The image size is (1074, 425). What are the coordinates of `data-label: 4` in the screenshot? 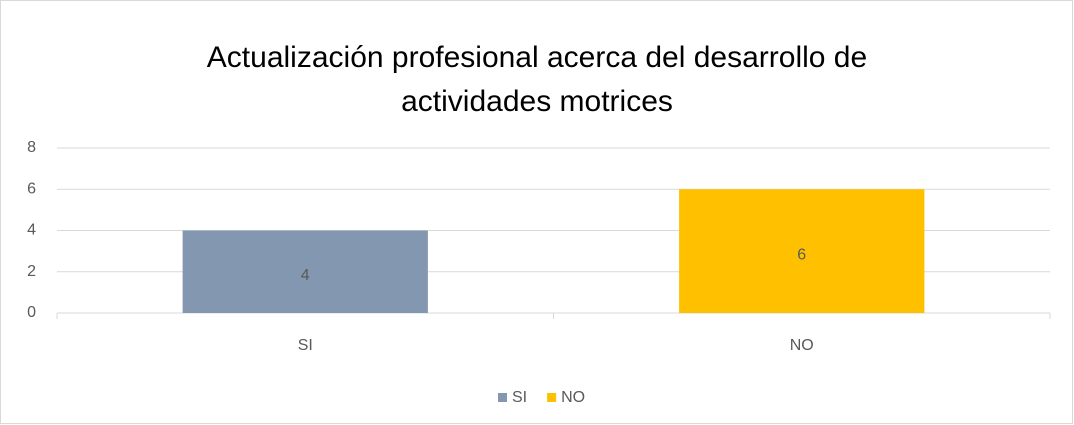 It's located at (305, 275).